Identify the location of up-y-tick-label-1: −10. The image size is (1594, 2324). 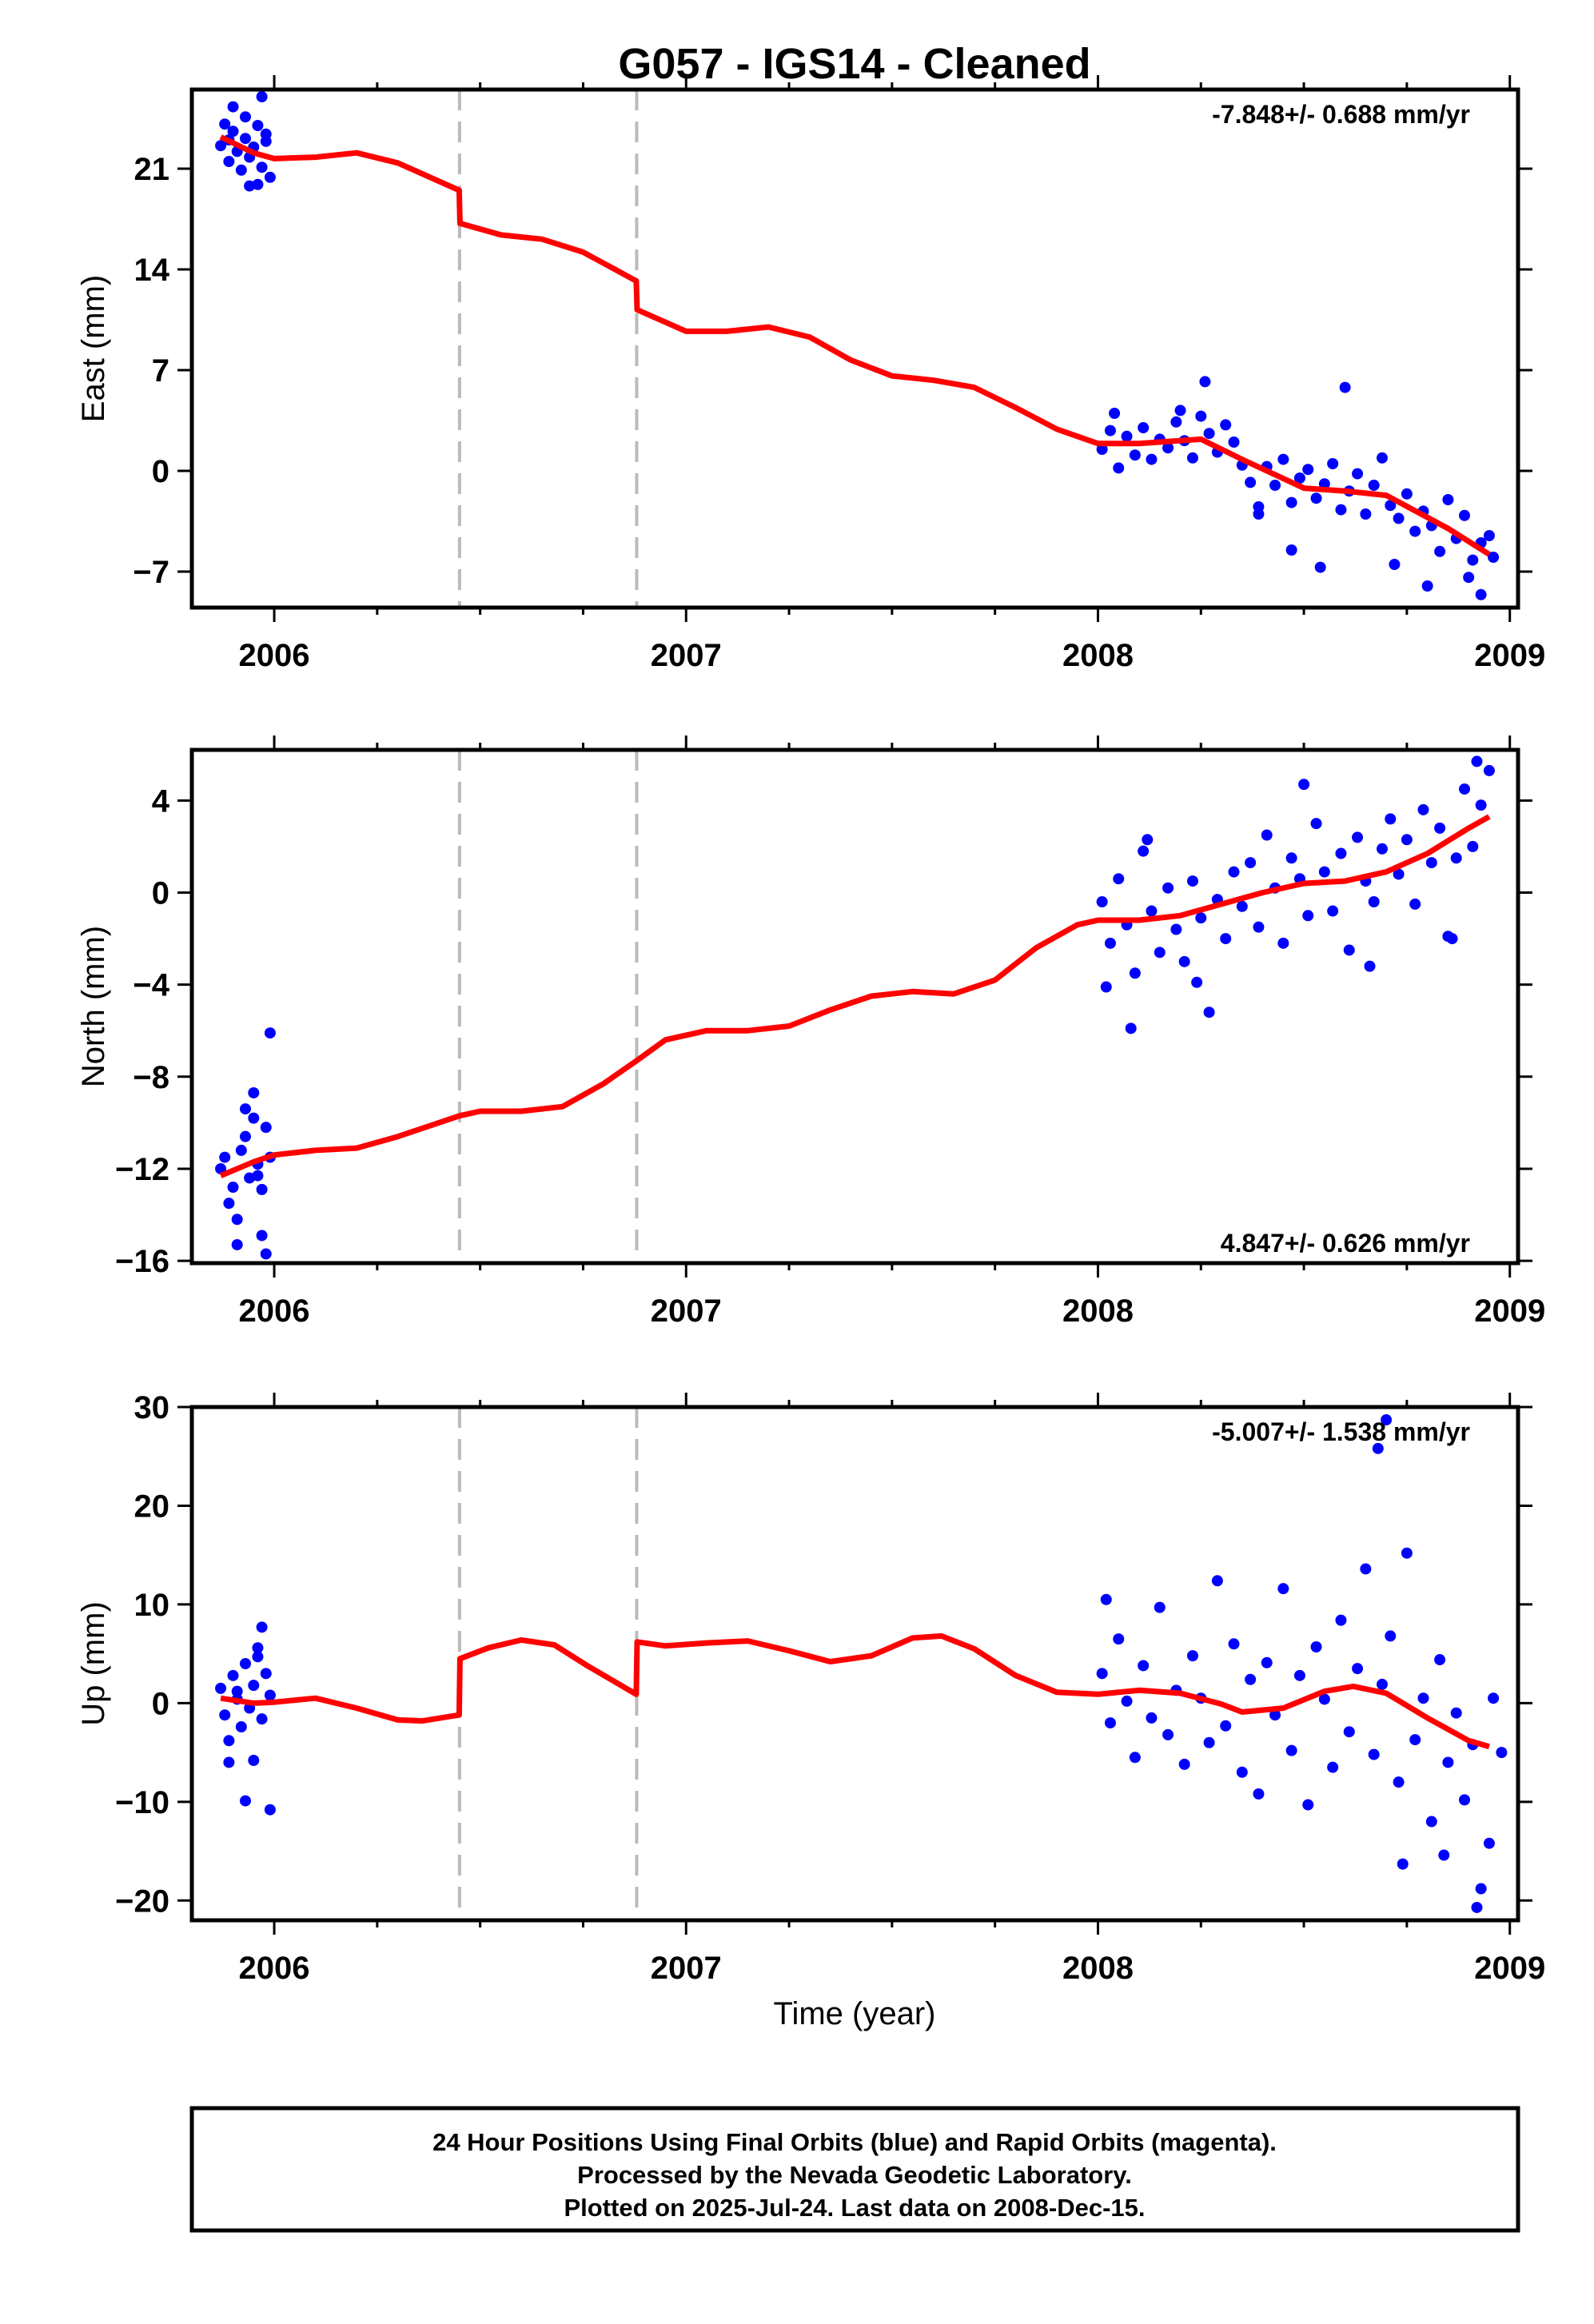
(142, 1803).